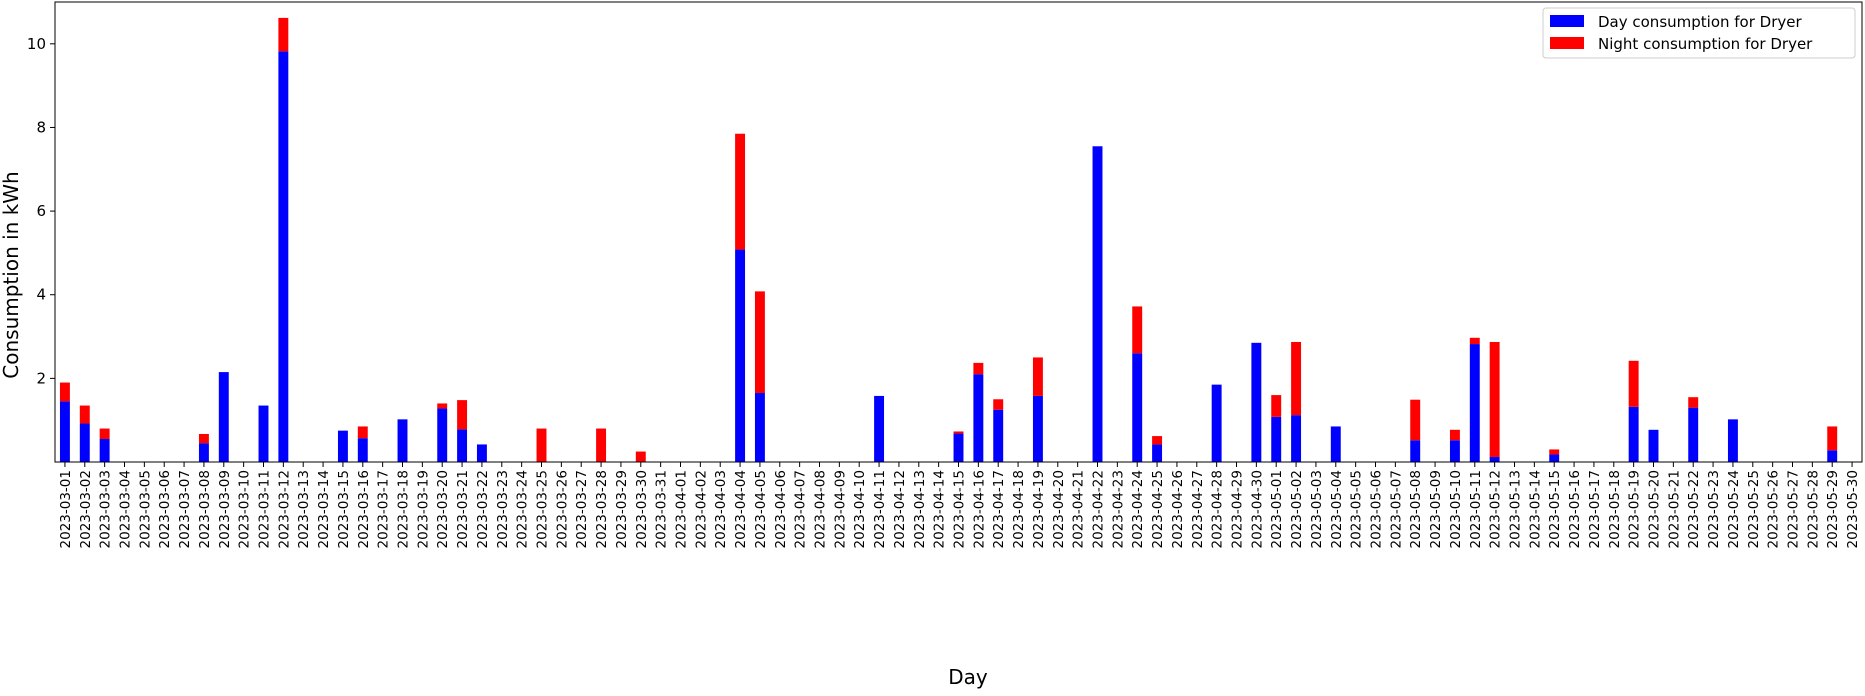 The image size is (1865, 696). Describe the element at coordinates (463, 509) in the screenshot. I see `x-tick-label: 2023-03-21` at that location.